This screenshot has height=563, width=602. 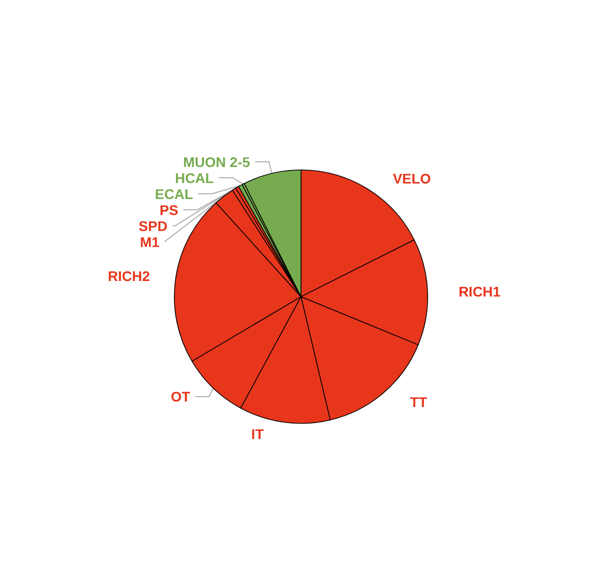 What do you see at coordinates (216, 162) in the screenshot?
I see `slice-label: MUON 2-5` at bounding box center [216, 162].